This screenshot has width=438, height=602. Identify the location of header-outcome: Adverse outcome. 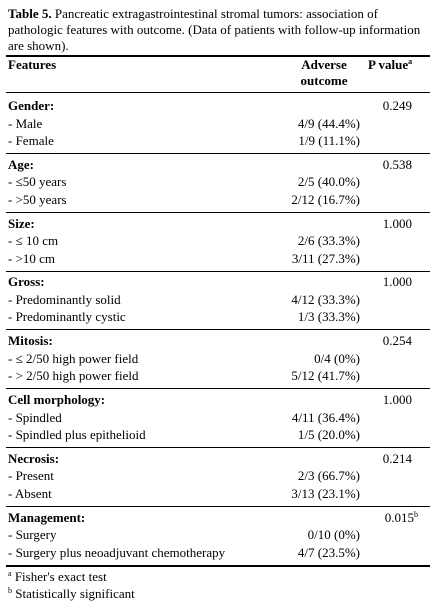
(324, 72).